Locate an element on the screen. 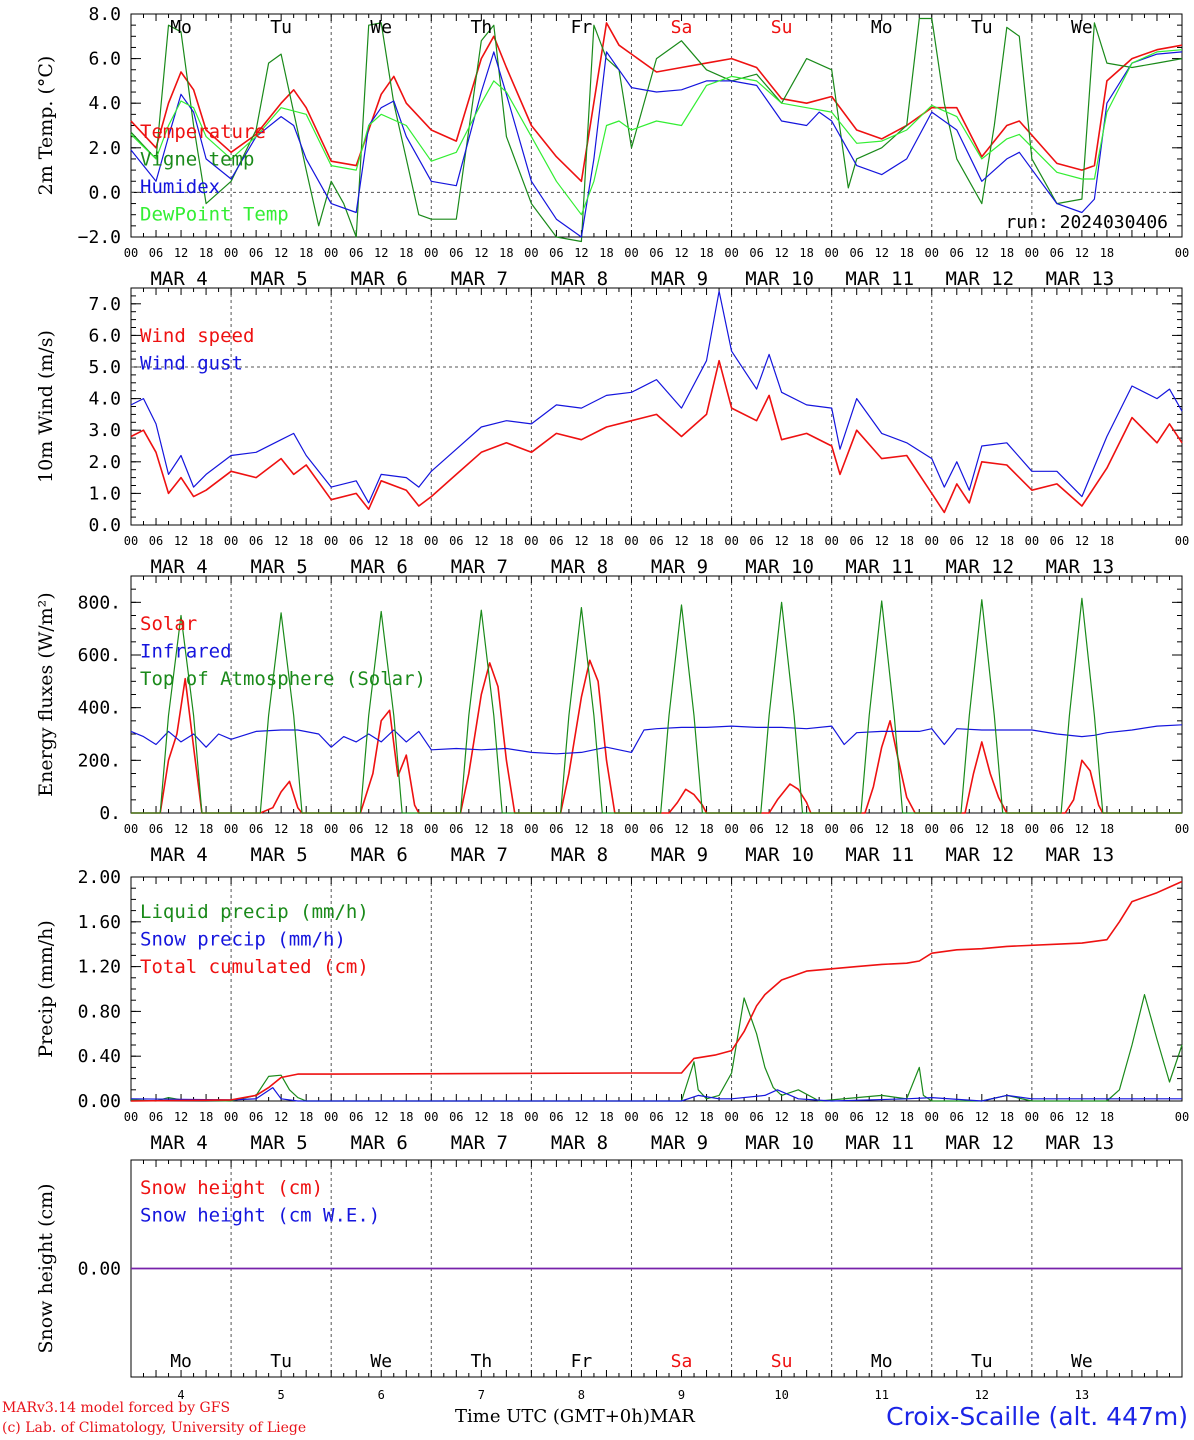 This screenshot has width=1194, height=1440. date-label: MAR 5 is located at coordinates (279, 279).